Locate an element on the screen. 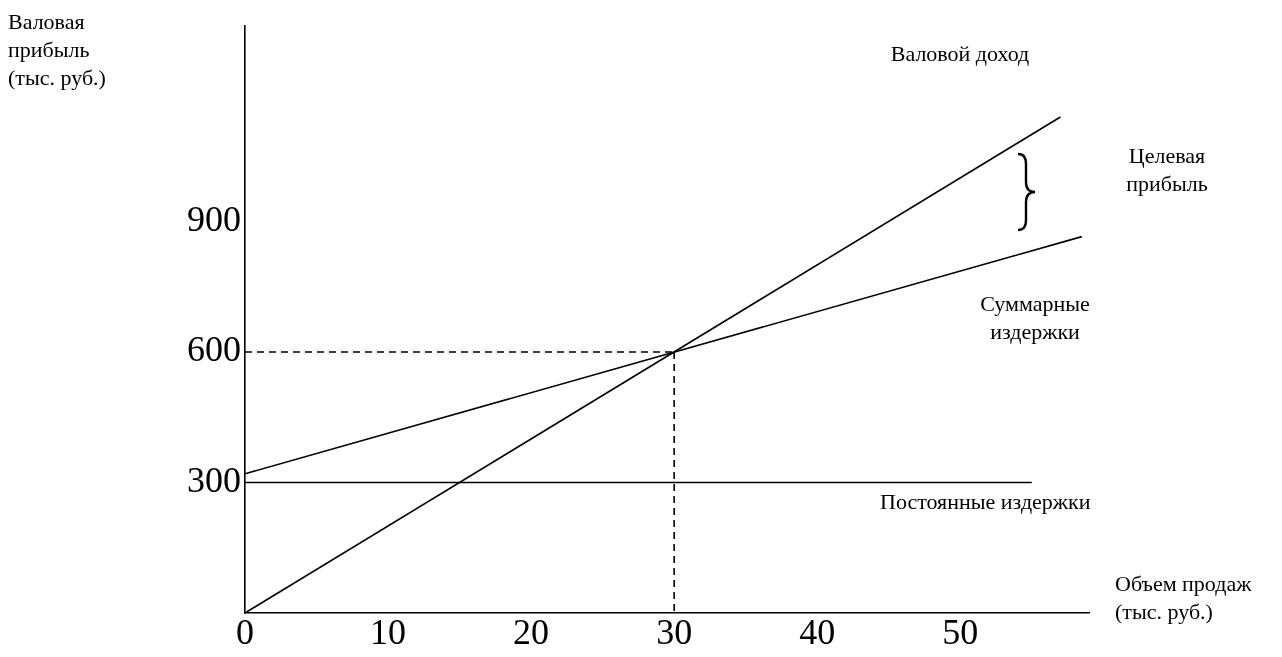 The height and width of the screenshot is (657, 1282). x-tick-label: 30 is located at coordinates (674, 632).